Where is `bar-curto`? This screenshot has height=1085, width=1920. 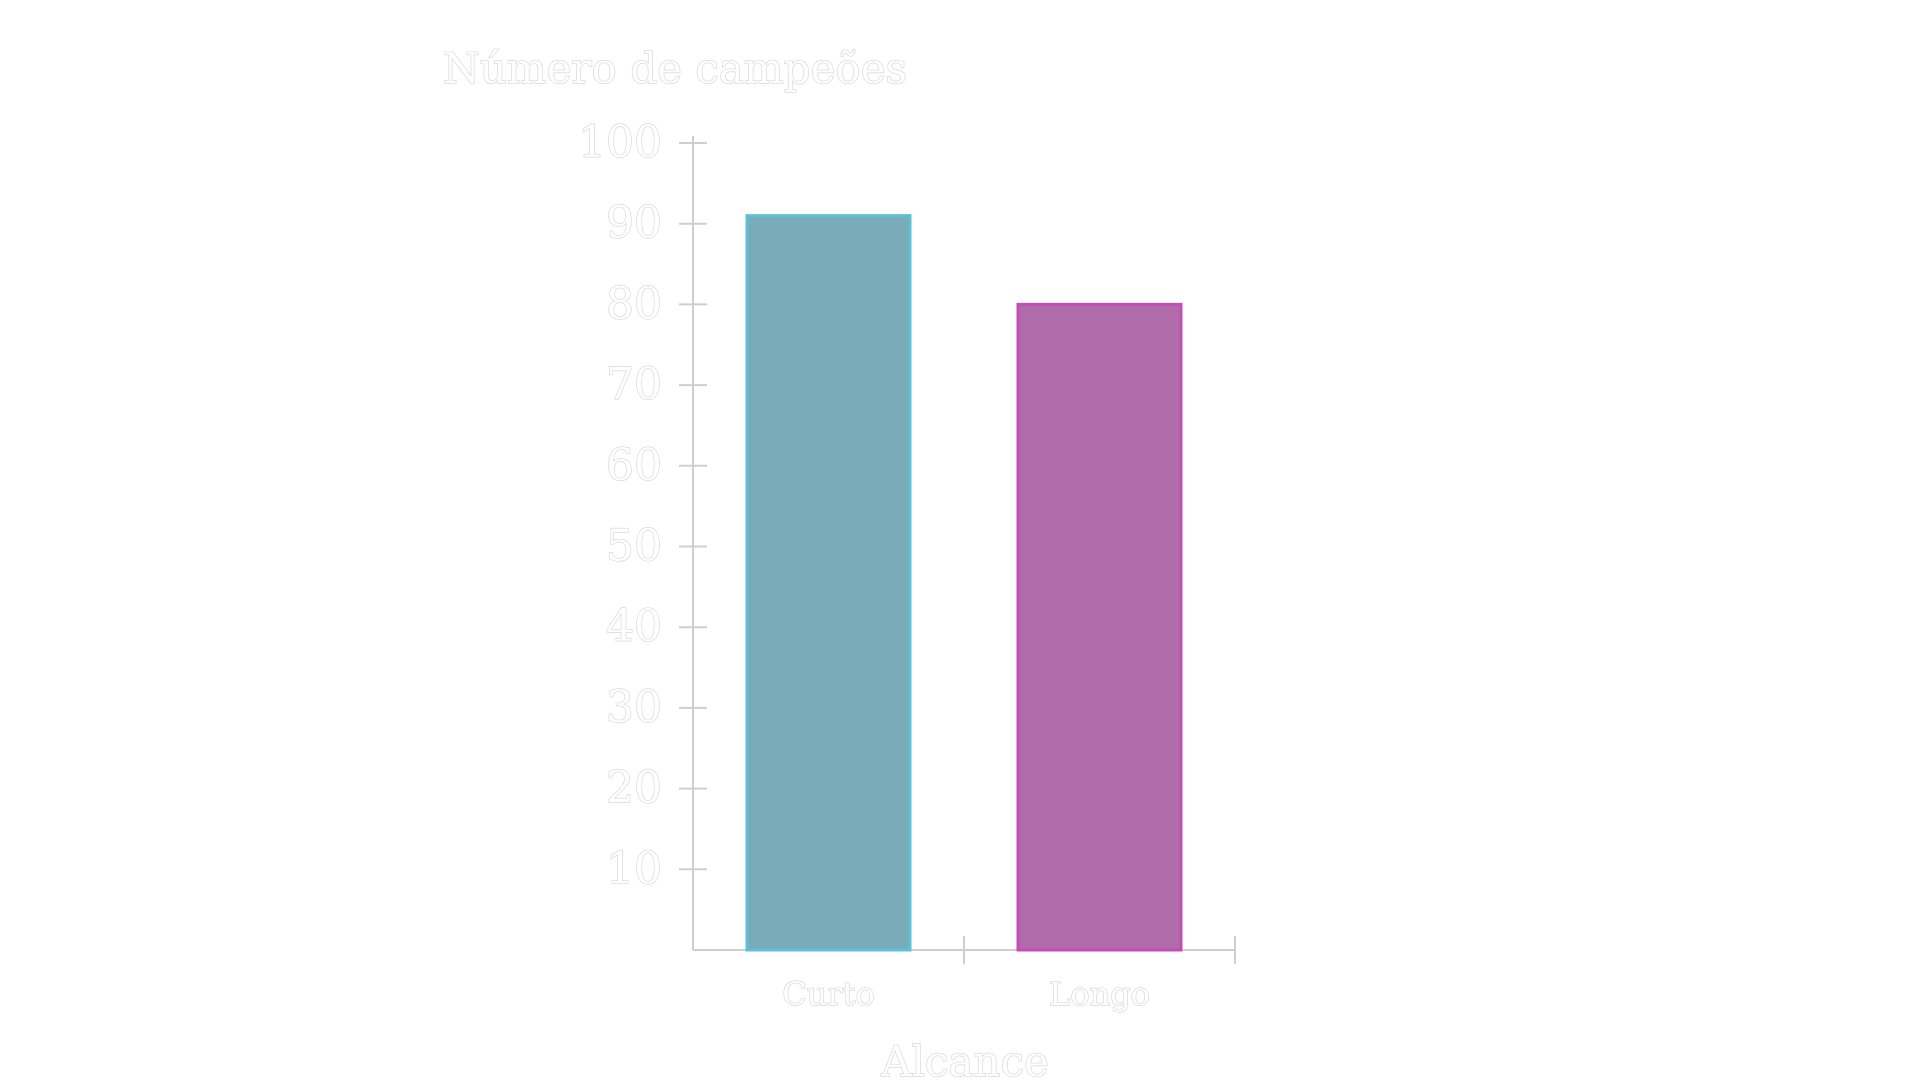 bar-curto is located at coordinates (828, 583).